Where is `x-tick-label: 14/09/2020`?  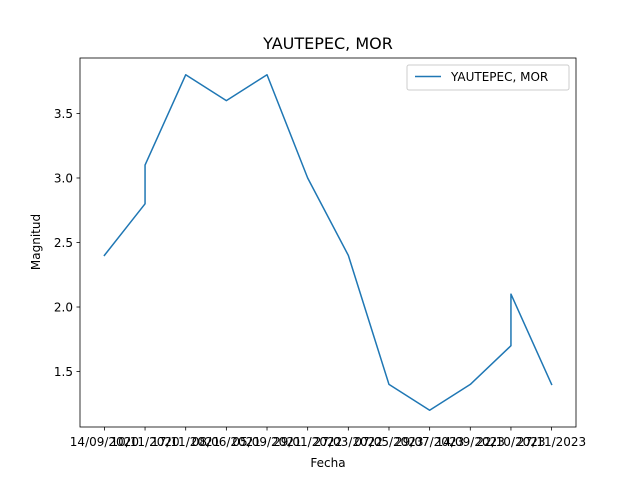 x-tick-label: 14/09/2020 is located at coordinates (104, 442).